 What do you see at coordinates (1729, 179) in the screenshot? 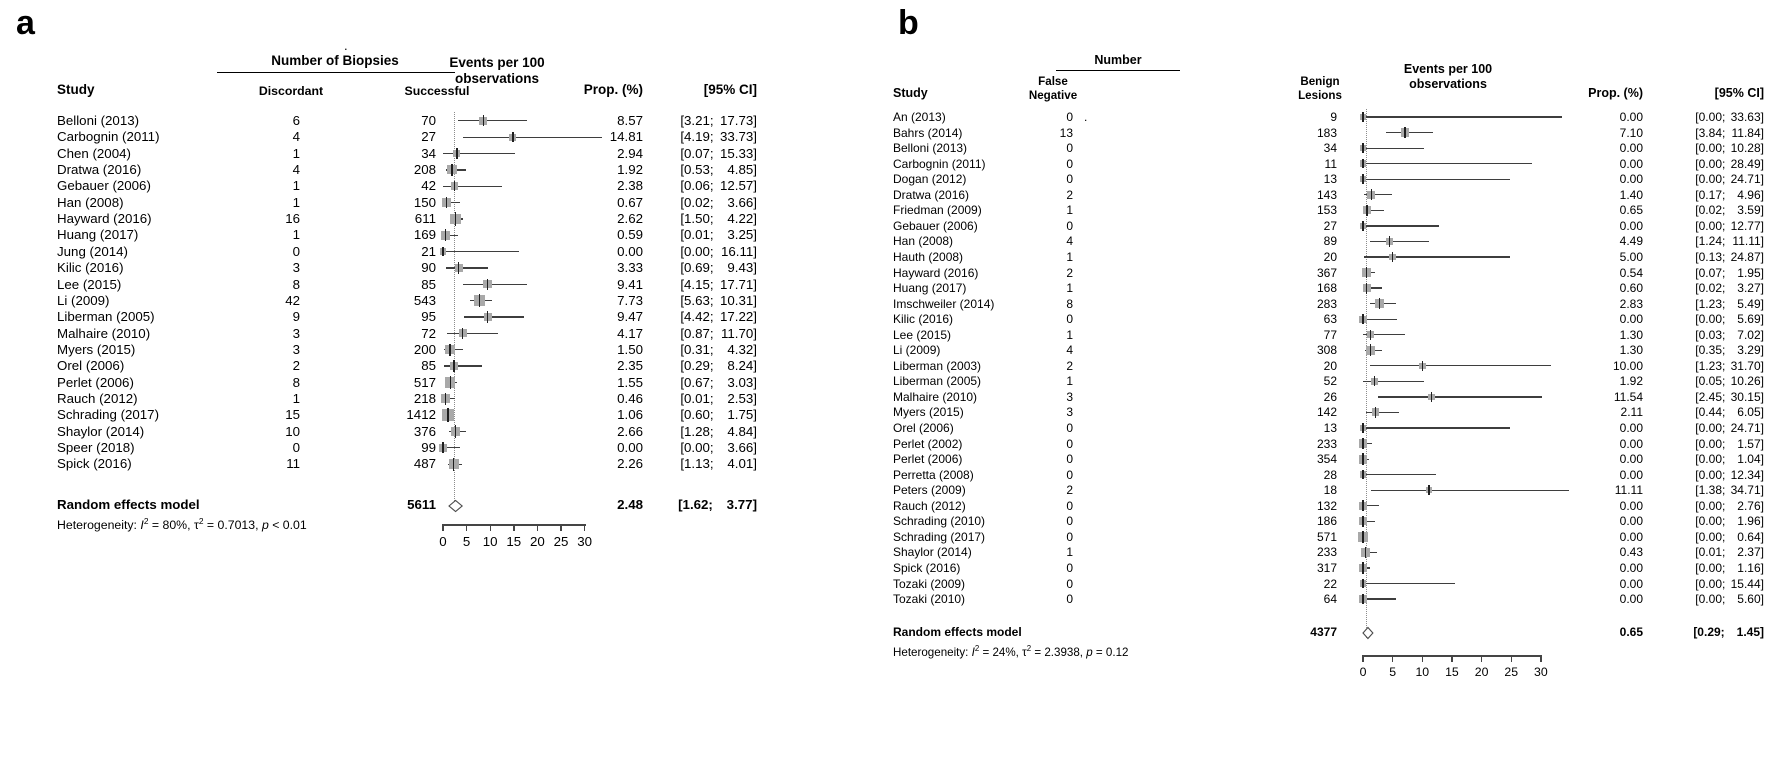
I see `ci-value: [0.00; 24.71]` at bounding box center [1729, 179].